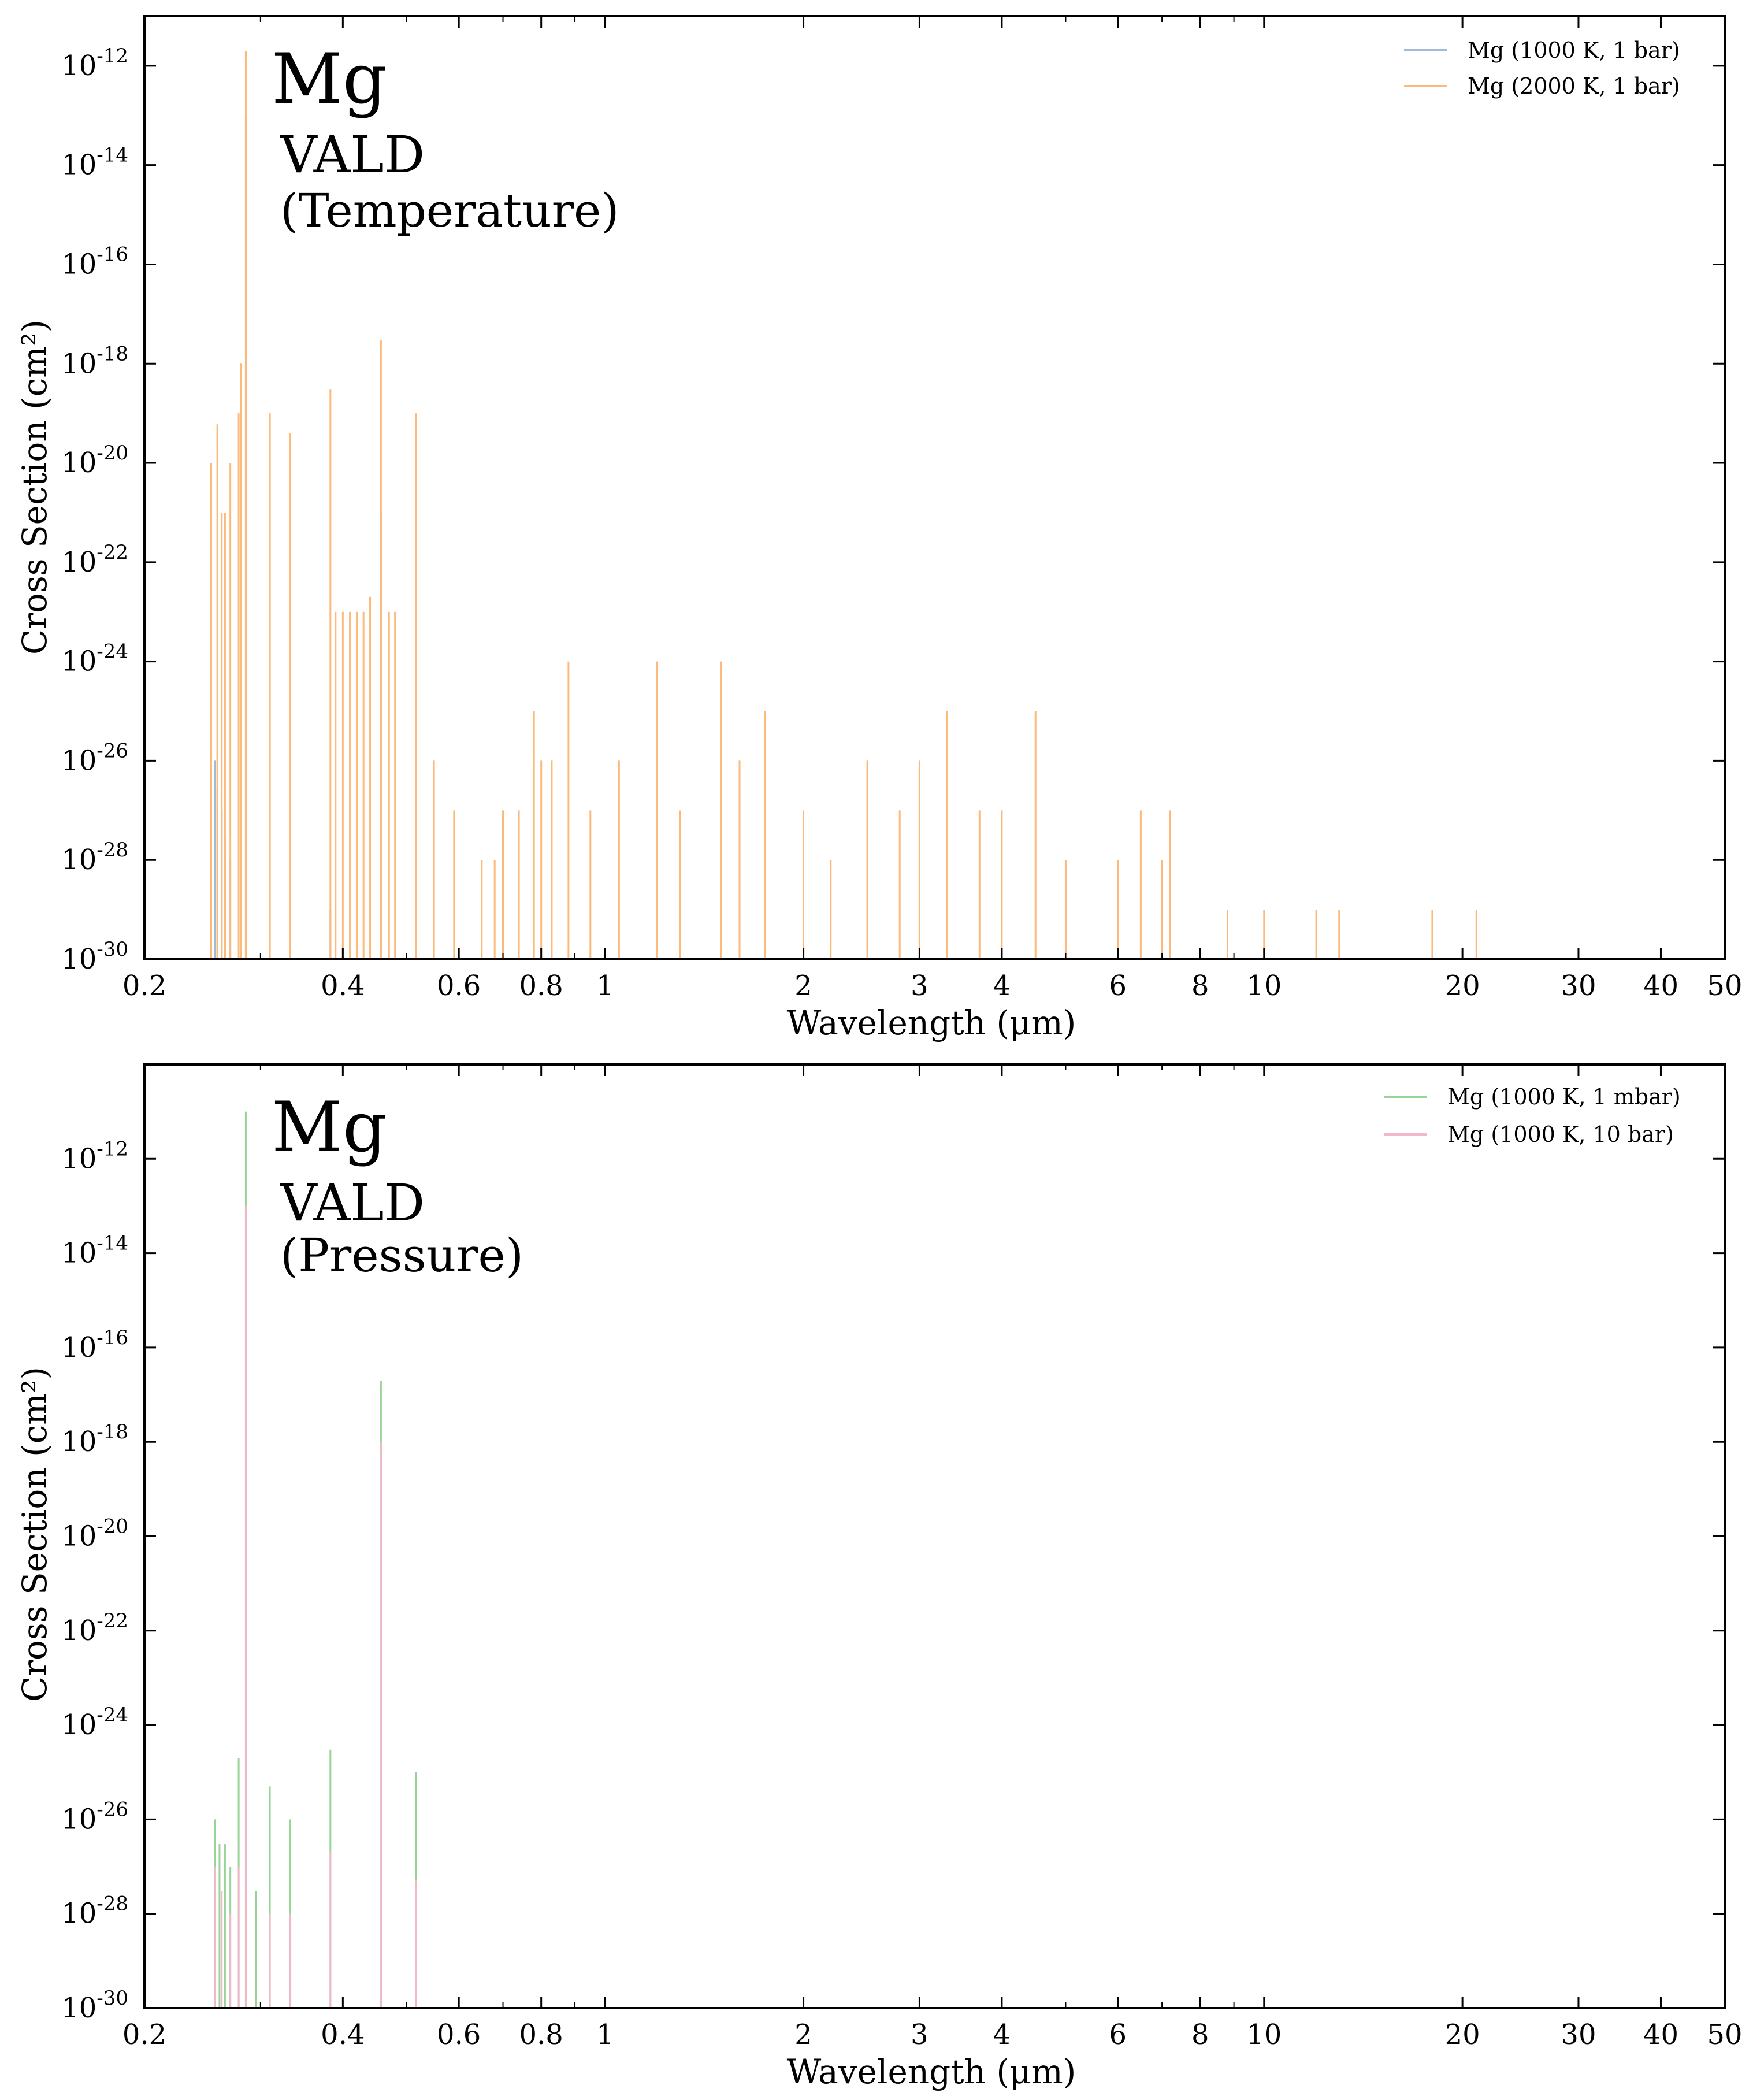  What do you see at coordinates (1574, 86) in the screenshot?
I see `legend-label-2: Mg (2000 K, 1 bar)` at bounding box center [1574, 86].